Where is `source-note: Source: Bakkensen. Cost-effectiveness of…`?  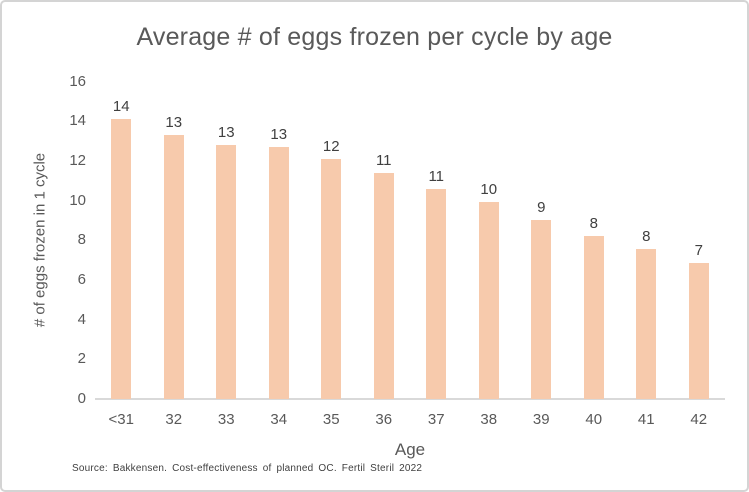 source-note: Source: Bakkensen. Cost-effectiveness of… is located at coordinates (247, 468).